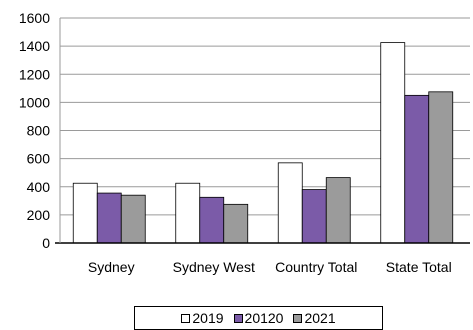  What do you see at coordinates (111, 267) in the screenshot?
I see `x-category-label: Sydney` at bounding box center [111, 267].